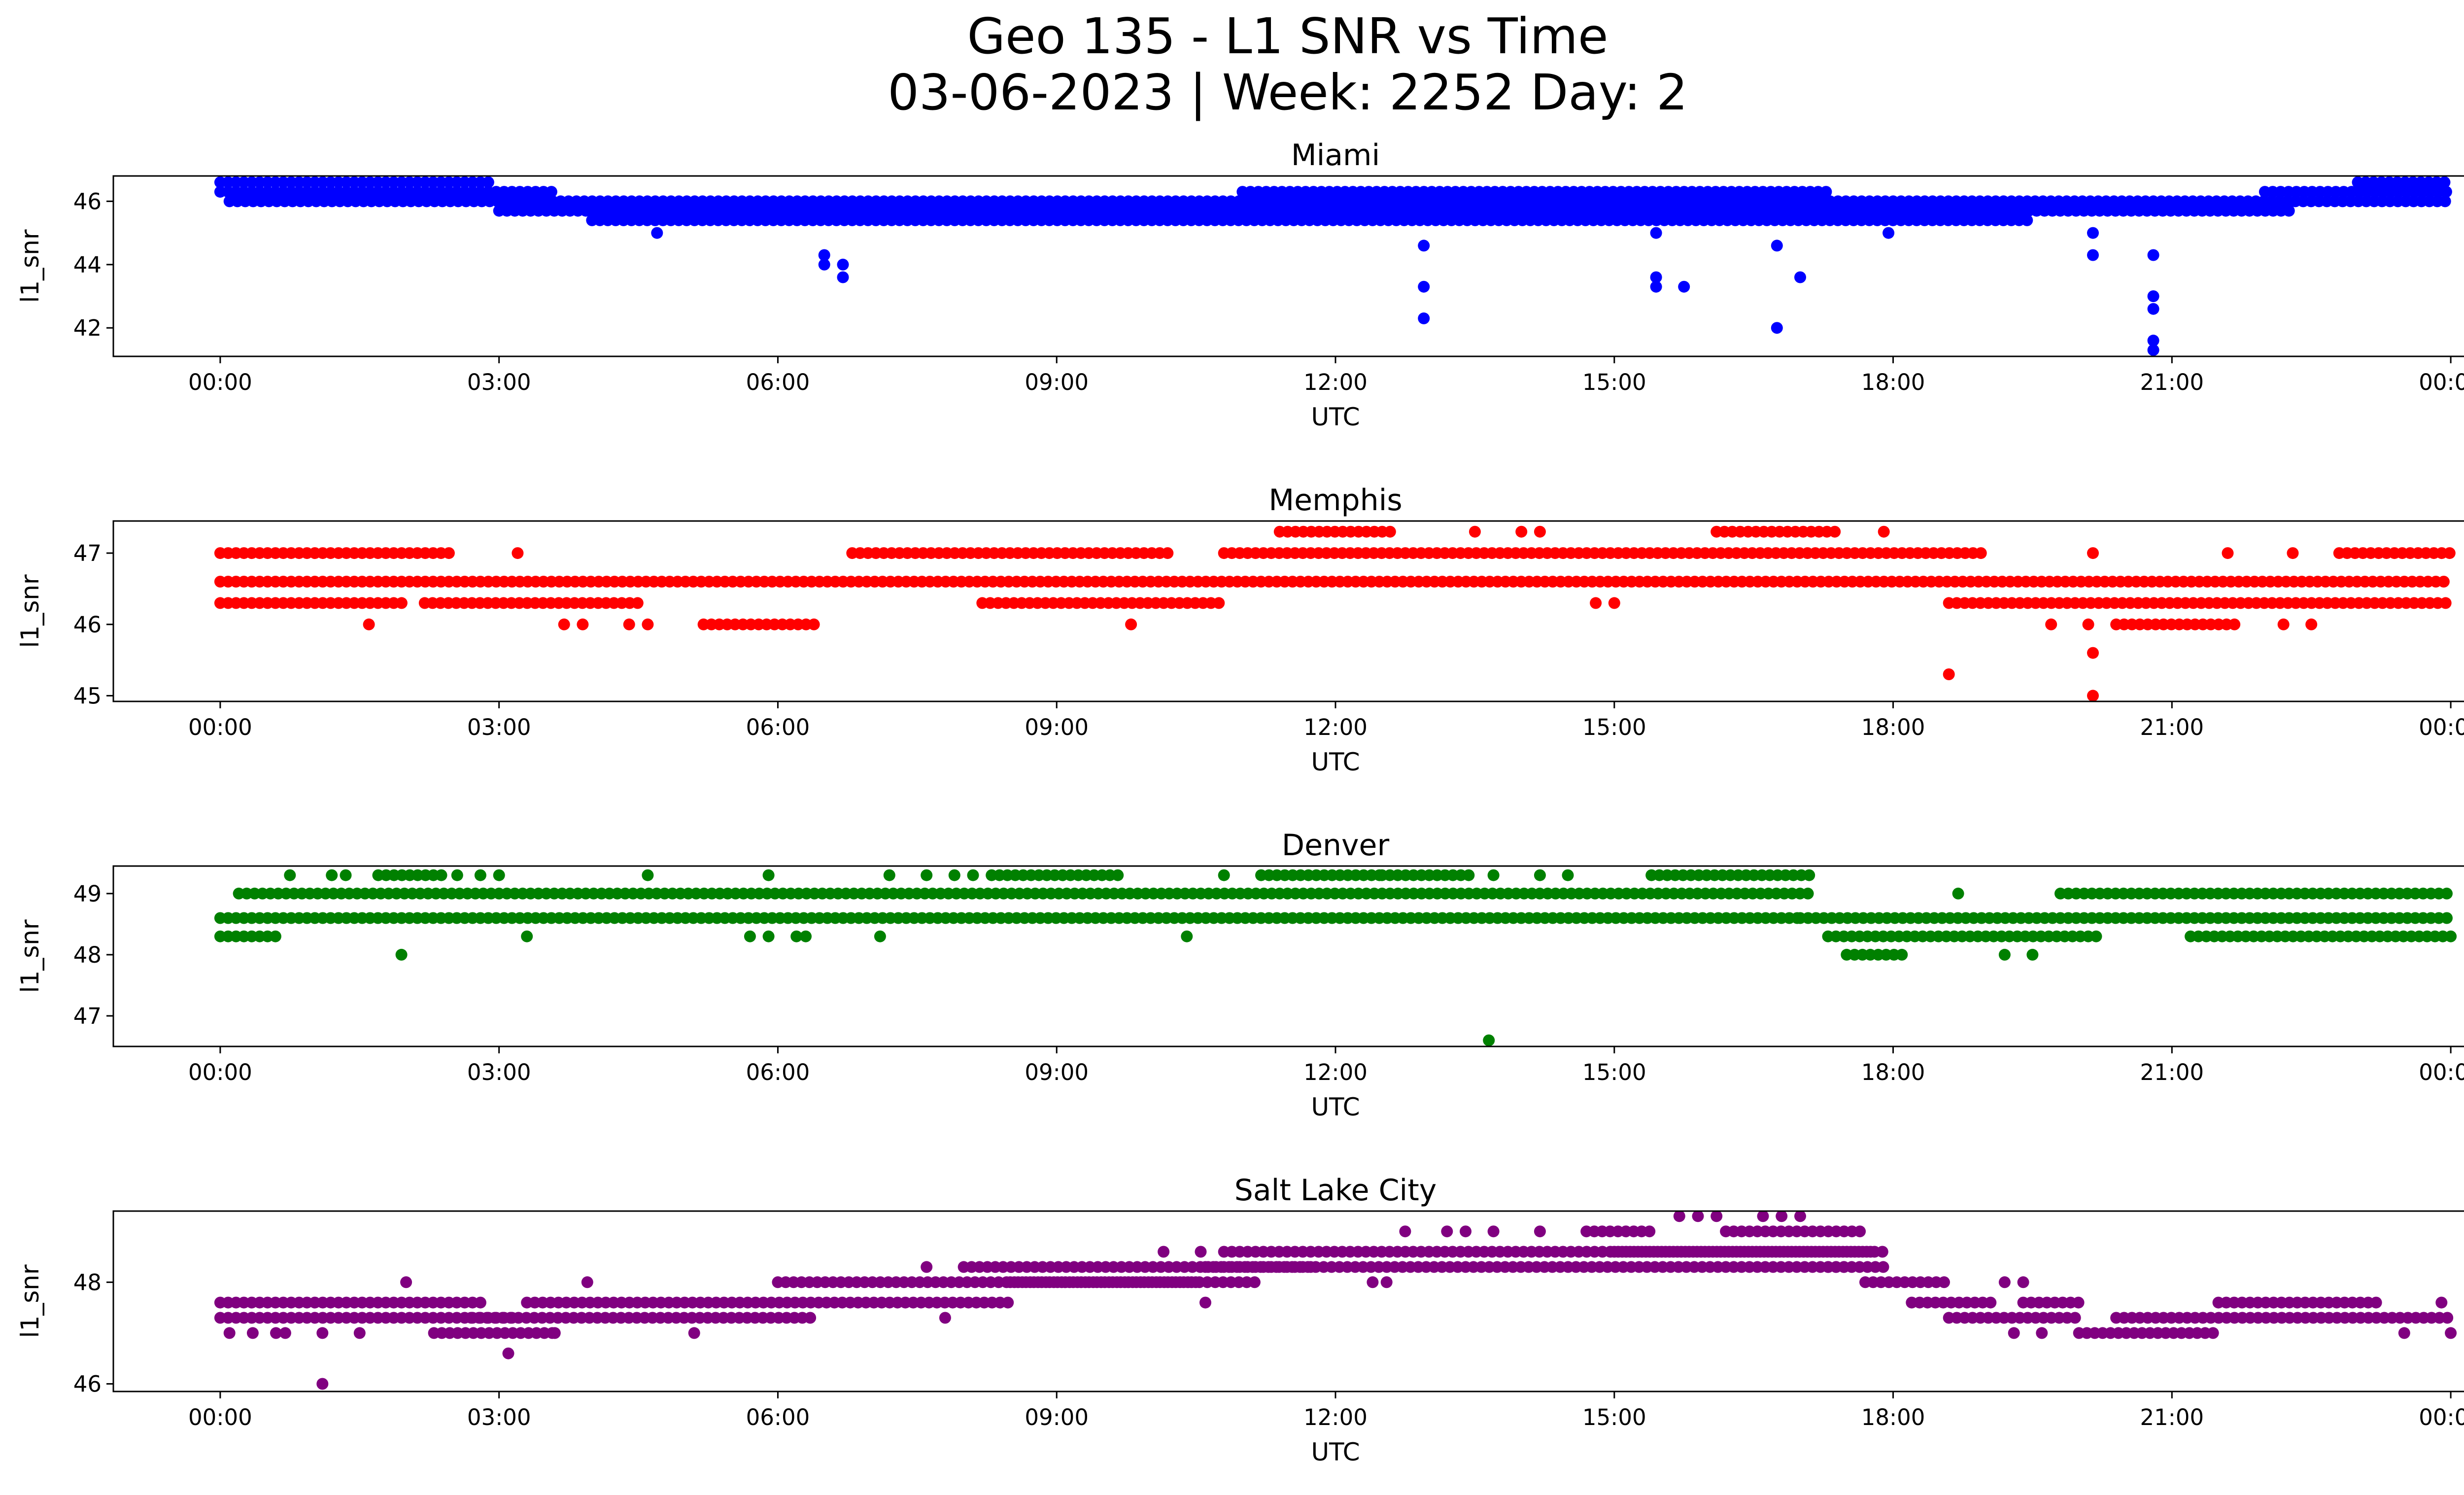 Image resolution: width=2464 pixels, height=1495 pixels. Describe the element at coordinates (1614, 1072) in the screenshot. I see `x-tick-label: 15:00` at that location.